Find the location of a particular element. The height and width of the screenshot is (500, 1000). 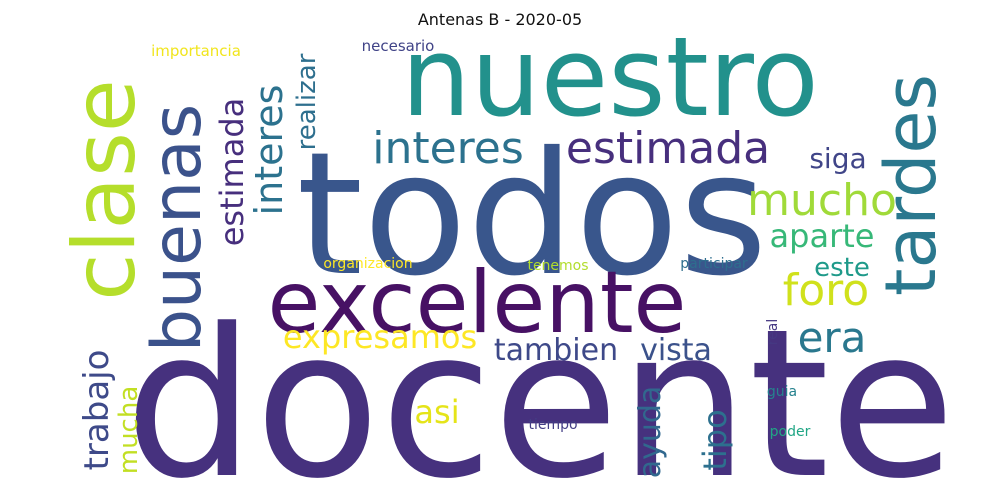

word-nuestro: nuestro is located at coordinates (610, 77).